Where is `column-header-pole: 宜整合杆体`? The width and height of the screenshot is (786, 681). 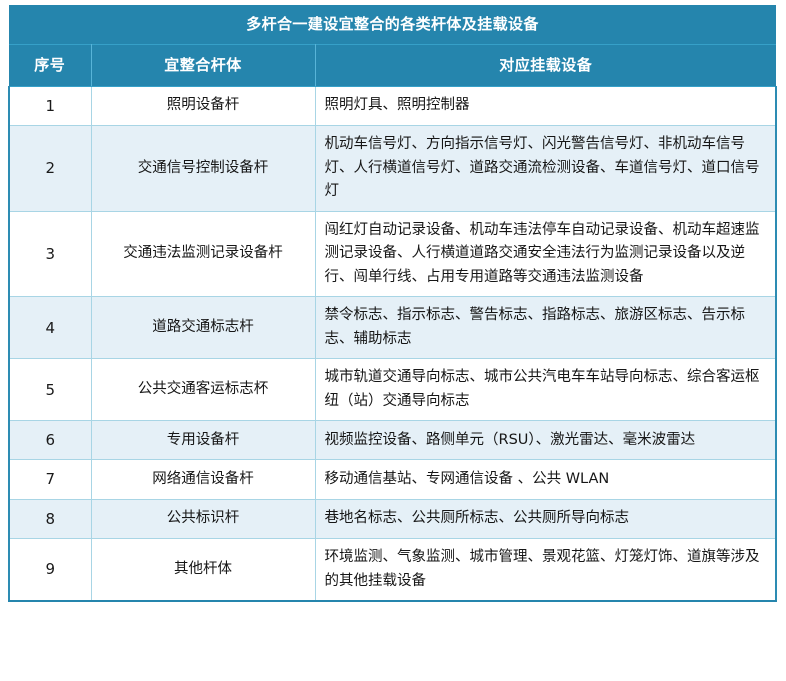
column-header-pole: 宜整合杆体 is located at coordinates (203, 65).